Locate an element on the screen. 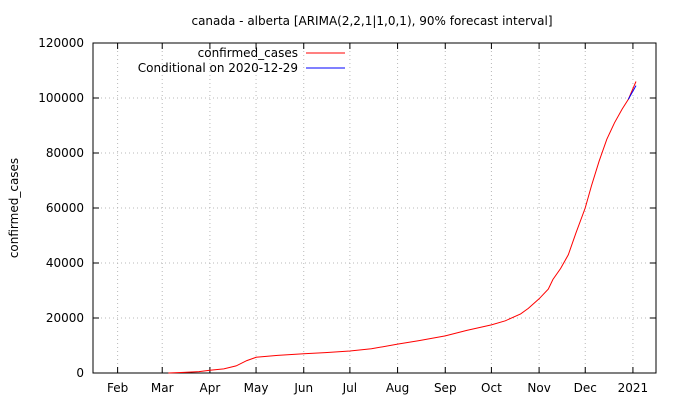  x-tick-label: Dec is located at coordinates (585, 388).